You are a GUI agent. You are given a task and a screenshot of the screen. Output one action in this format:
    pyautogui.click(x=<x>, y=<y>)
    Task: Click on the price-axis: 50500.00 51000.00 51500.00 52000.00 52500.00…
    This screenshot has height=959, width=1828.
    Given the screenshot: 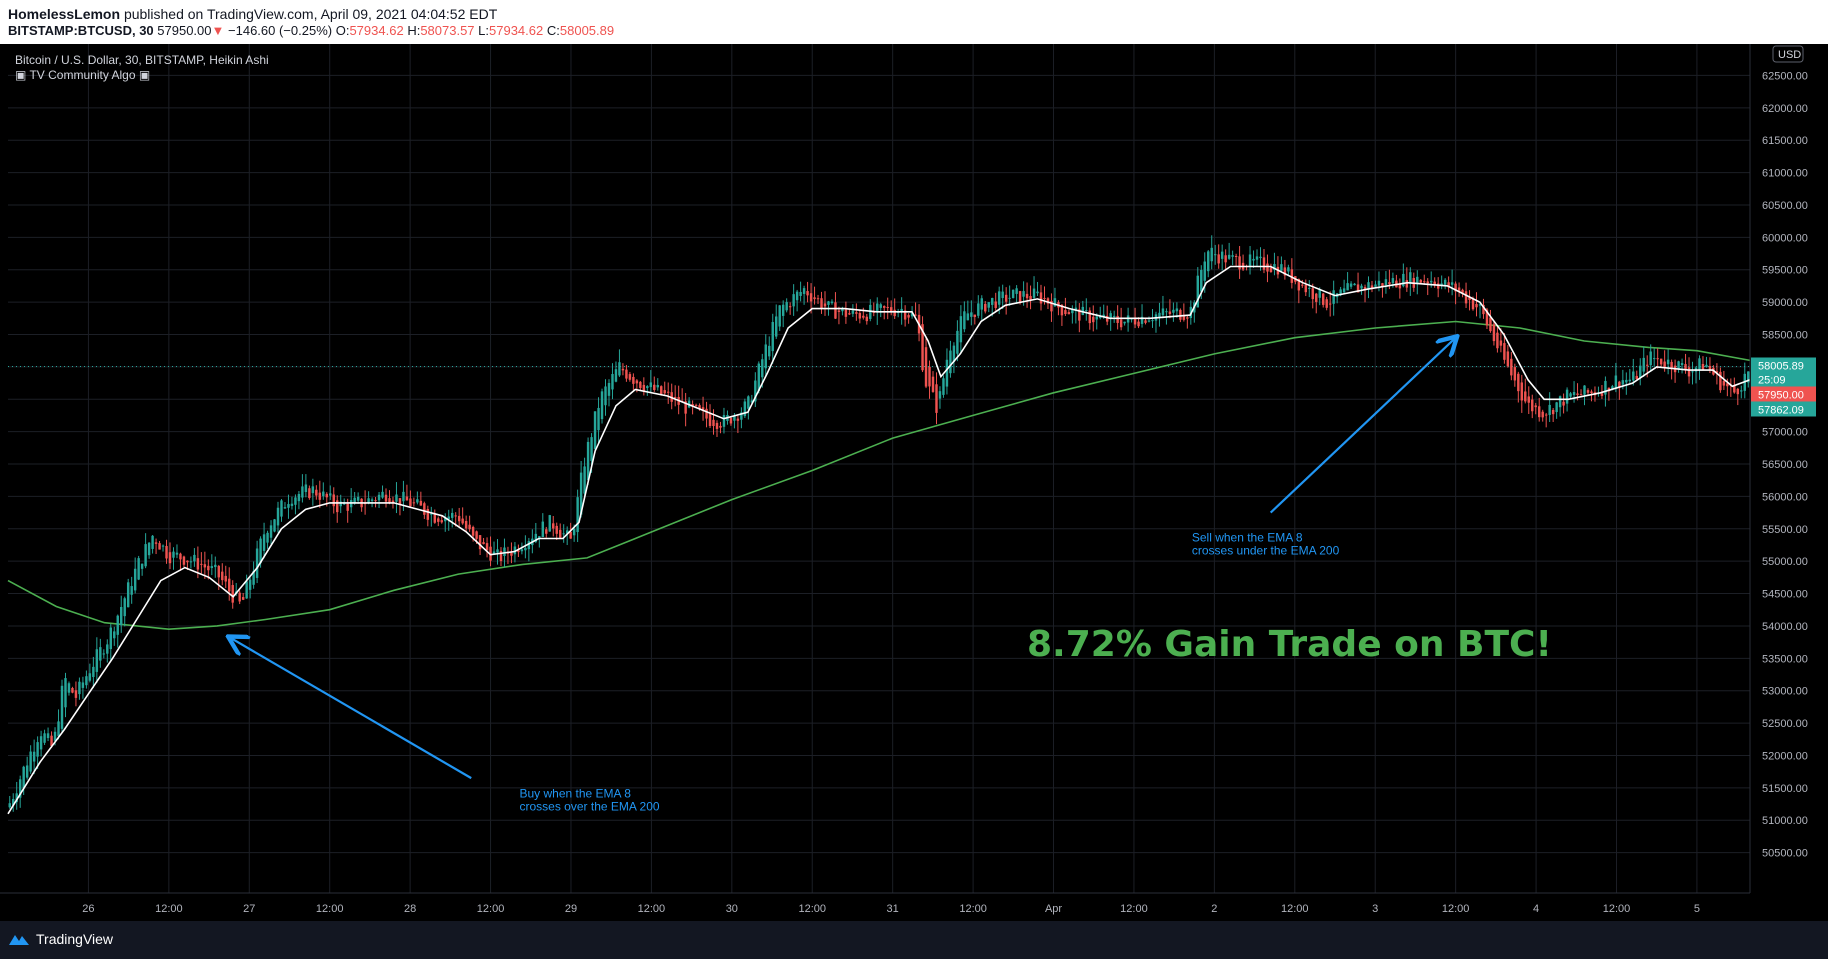 What is the action you would take?
    pyautogui.click(x=1788, y=482)
    